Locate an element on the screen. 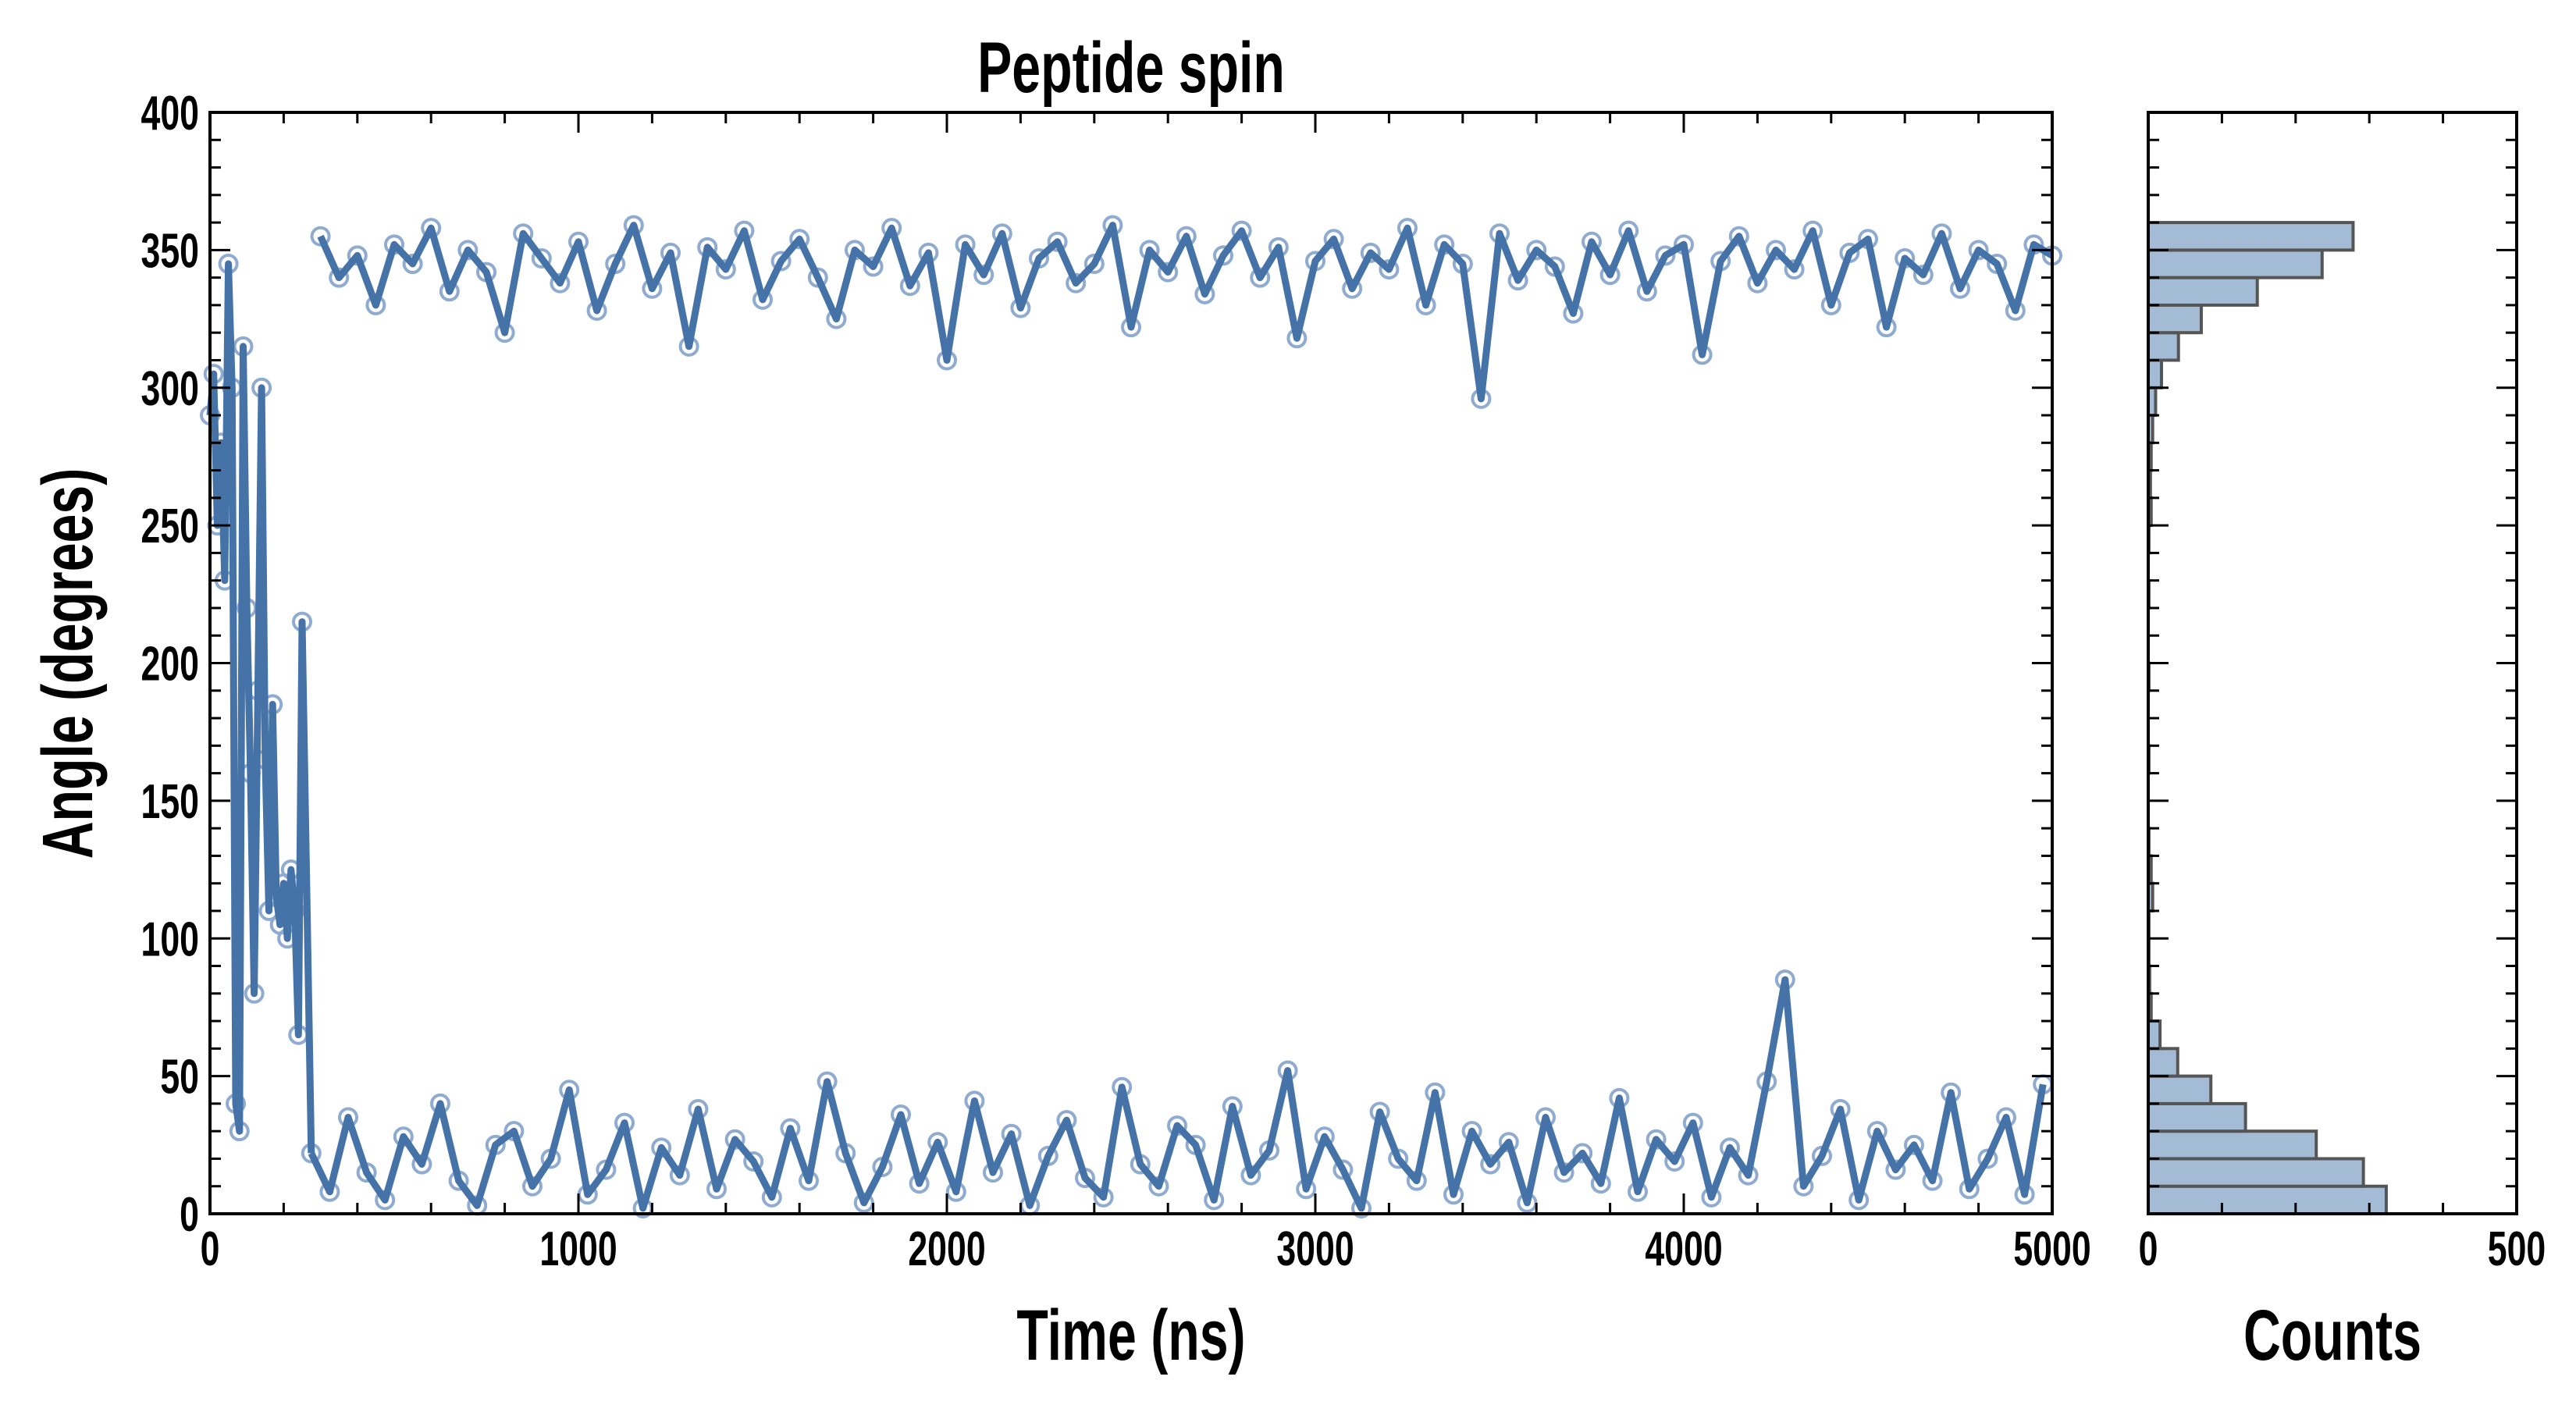 This screenshot has width=2576, height=1405. x-tick-label: 5000 is located at coordinates (2051, 1249).